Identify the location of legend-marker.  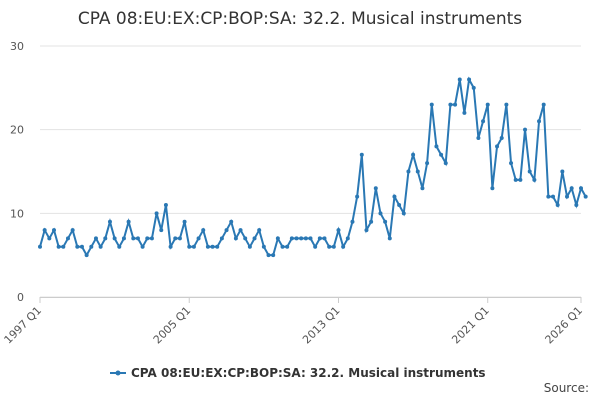
(118, 373).